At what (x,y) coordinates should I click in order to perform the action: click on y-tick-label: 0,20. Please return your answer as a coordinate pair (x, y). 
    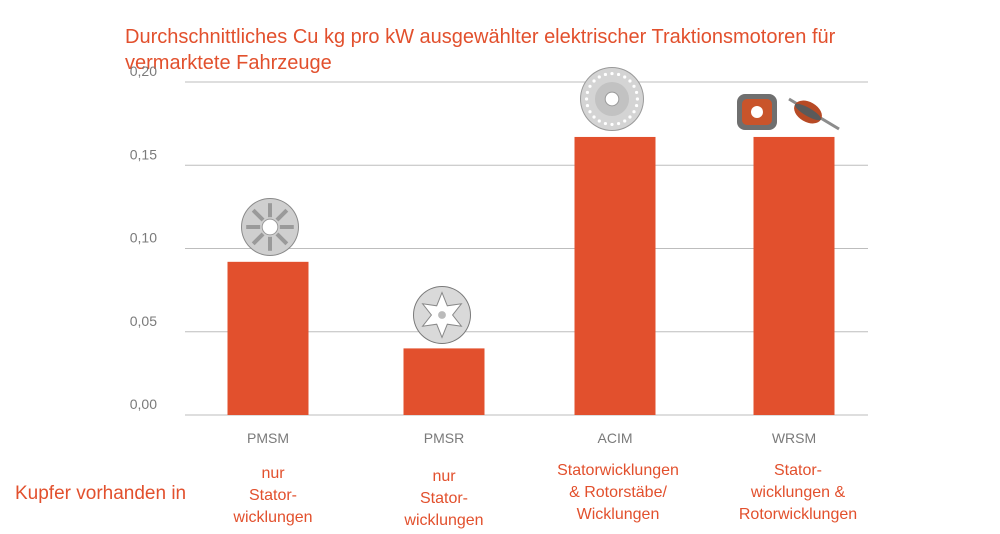
    Looking at the image, I should click on (143, 71).